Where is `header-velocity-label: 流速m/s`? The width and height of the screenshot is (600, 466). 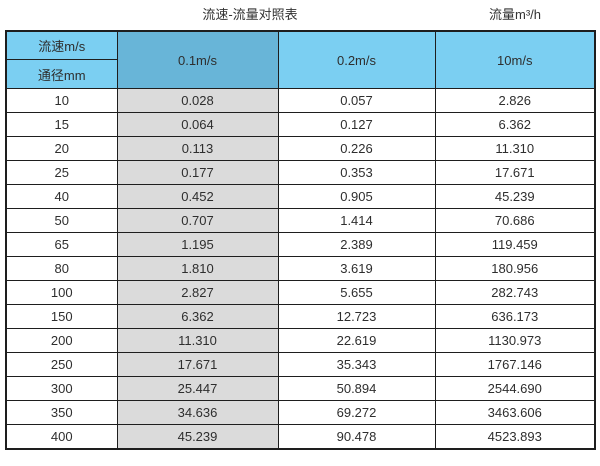 header-velocity-label: 流速m/s is located at coordinates (61, 45).